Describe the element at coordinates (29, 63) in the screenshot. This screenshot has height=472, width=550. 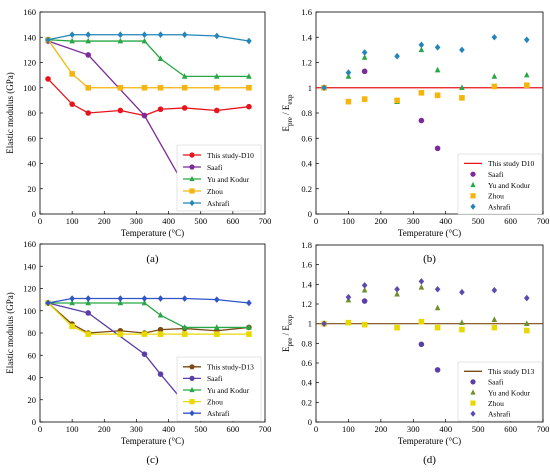
I see `y-tick-label: 120` at that location.